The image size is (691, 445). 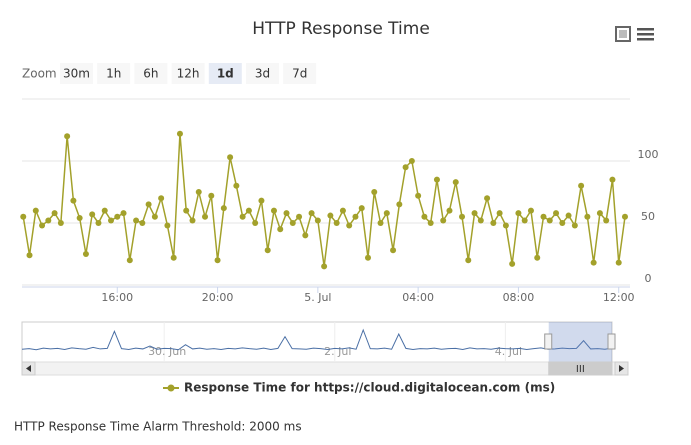 I want to click on zoom-button-label: 3d, so click(x=262, y=74).